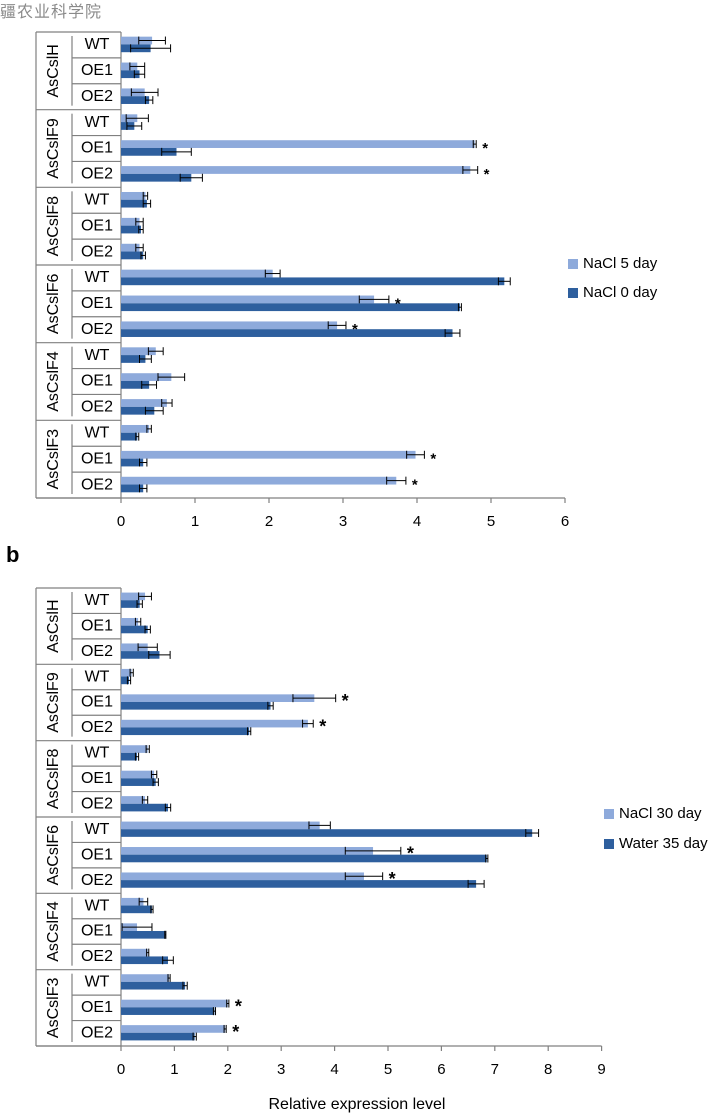  What do you see at coordinates (620, 292) in the screenshot?
I see `legend-label: NaCl 0 day` at bounding box center [620, 292].